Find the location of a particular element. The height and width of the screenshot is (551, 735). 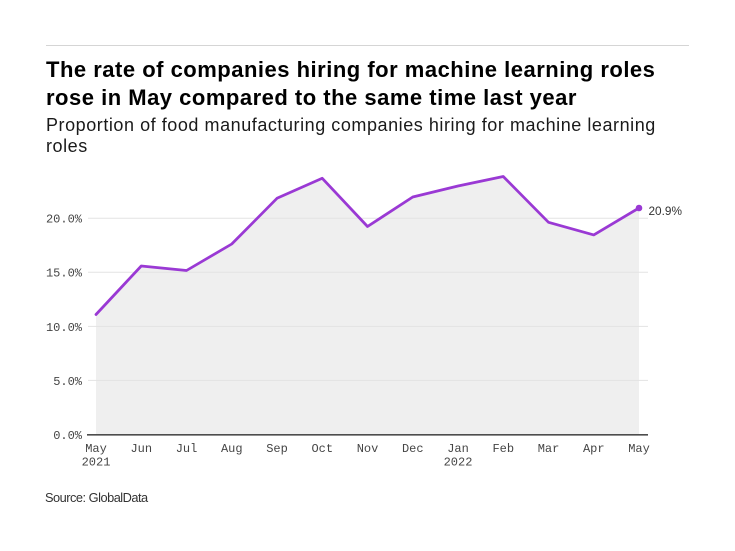

svg-text: Jul is located at coordinates (187, 449).